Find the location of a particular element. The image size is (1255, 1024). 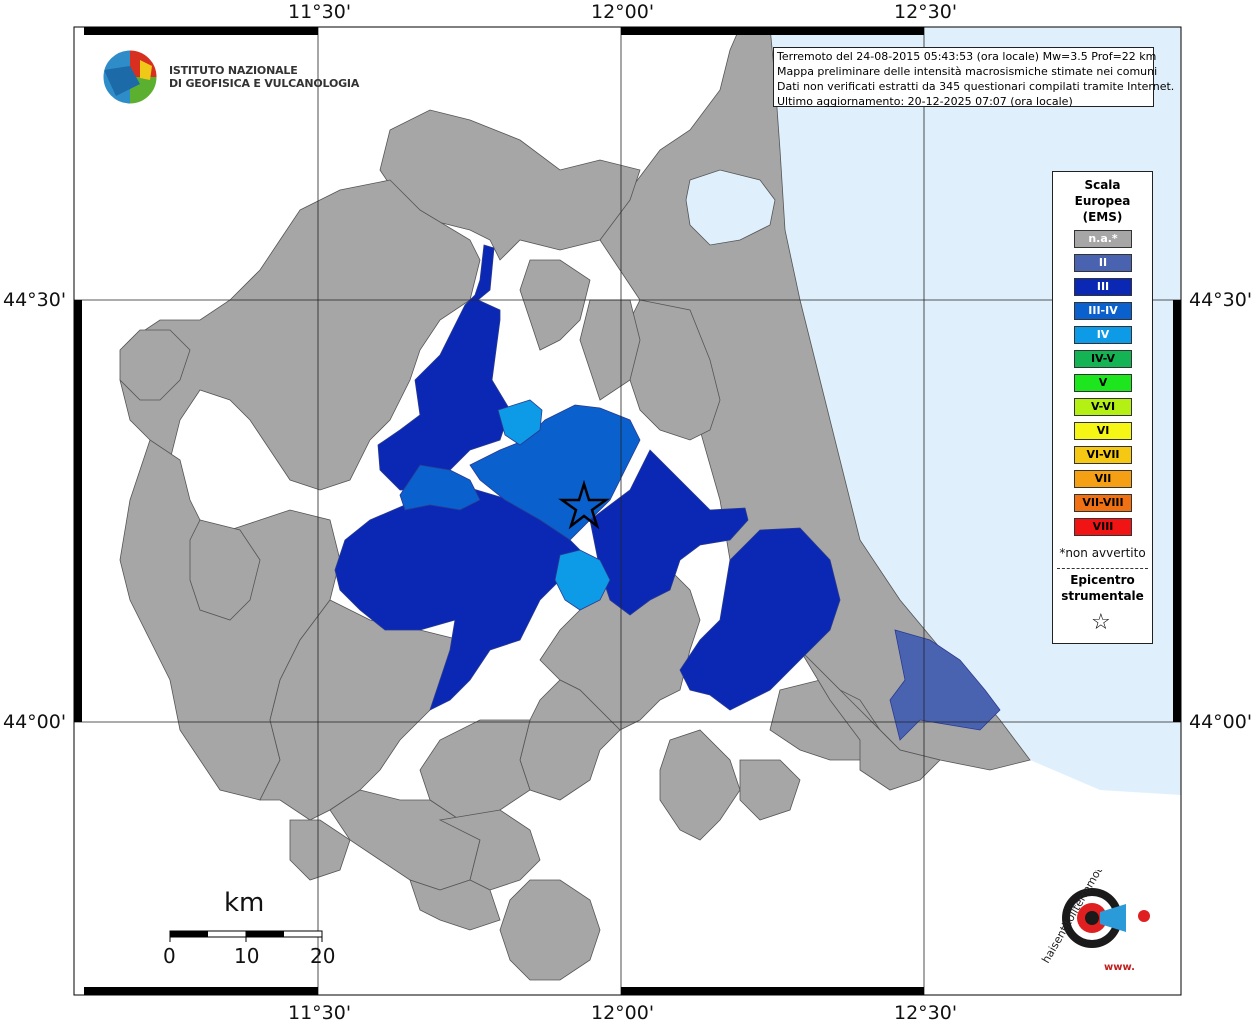

legend-item-9: VI-VII is located at coordinates (1103, 455).